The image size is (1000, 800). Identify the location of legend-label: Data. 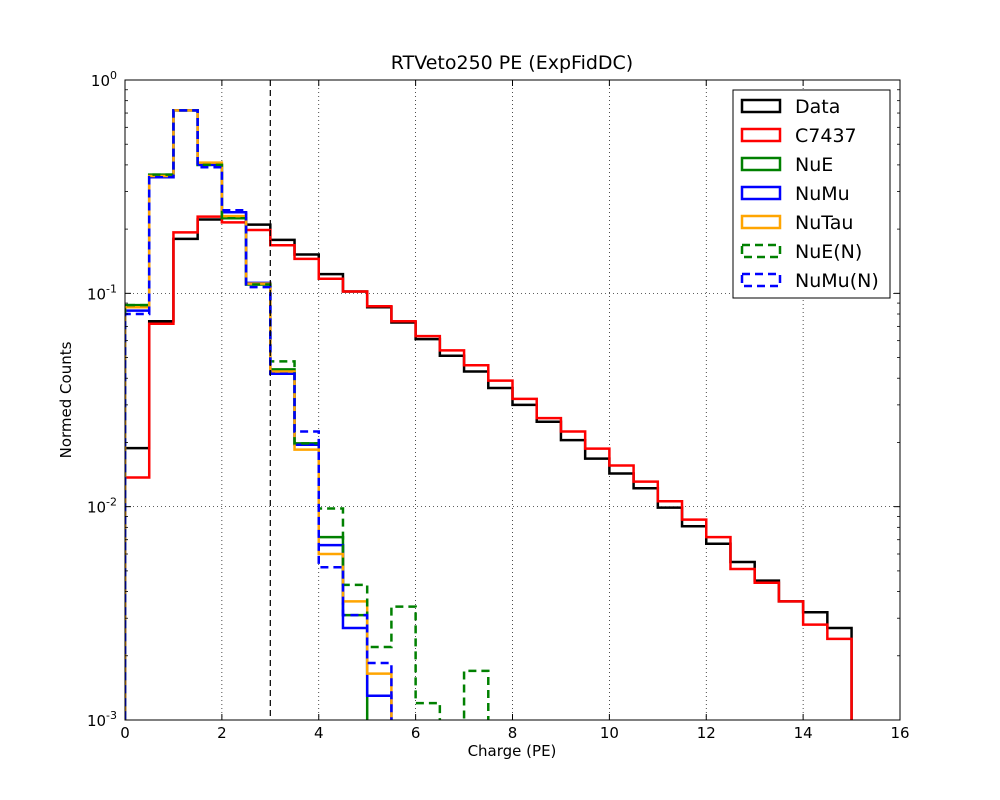
(817, 107).